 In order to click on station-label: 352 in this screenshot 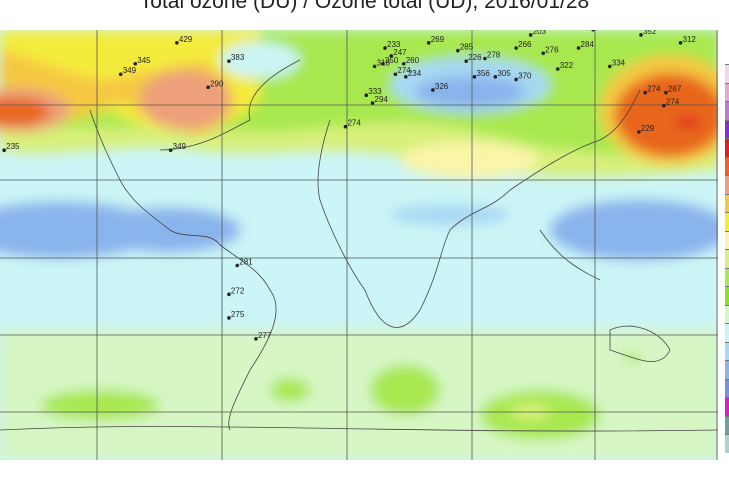, I will do `click(650, 33)`.